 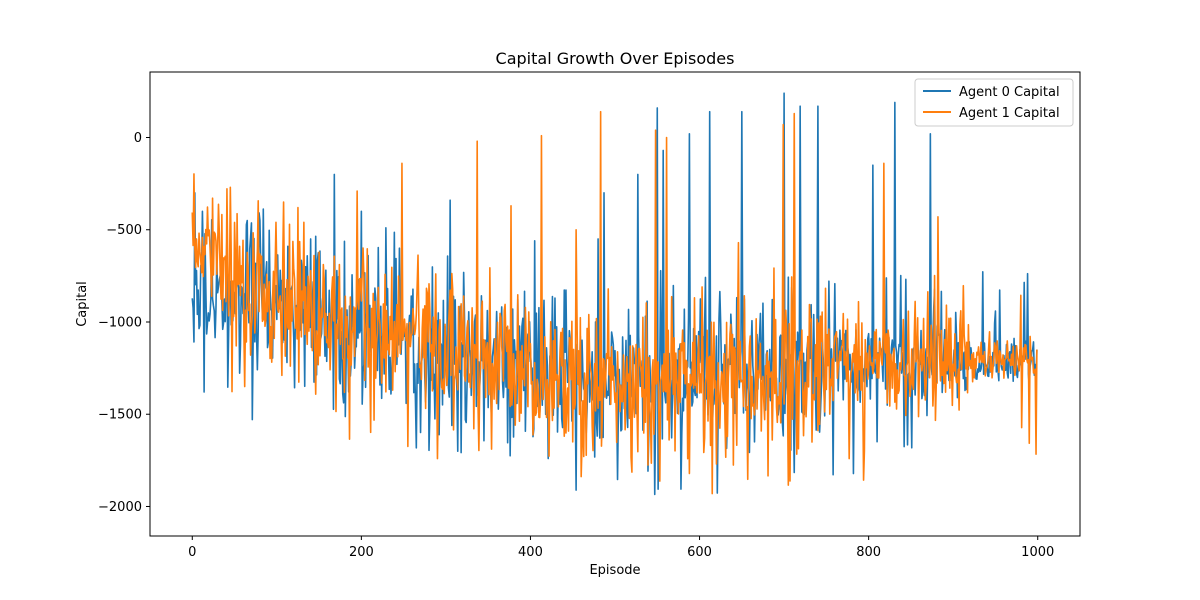 What do you see at coordinates (1037, 552) in the screenshot?
I see `x-tick-label: 1000` at bounding box center [1037, 552].